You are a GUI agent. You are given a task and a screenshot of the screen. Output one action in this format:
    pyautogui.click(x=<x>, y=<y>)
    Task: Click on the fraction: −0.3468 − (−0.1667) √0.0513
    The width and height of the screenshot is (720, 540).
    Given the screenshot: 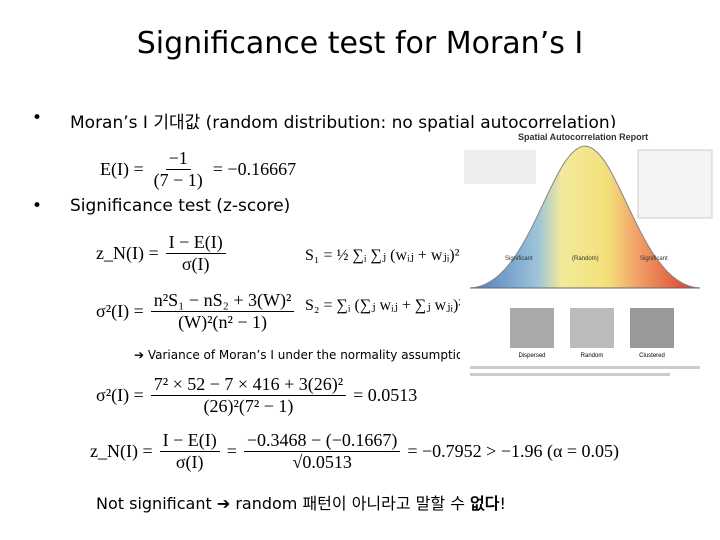 What is the action you would take?
    pyautogui.click(x=322, y=451)
    